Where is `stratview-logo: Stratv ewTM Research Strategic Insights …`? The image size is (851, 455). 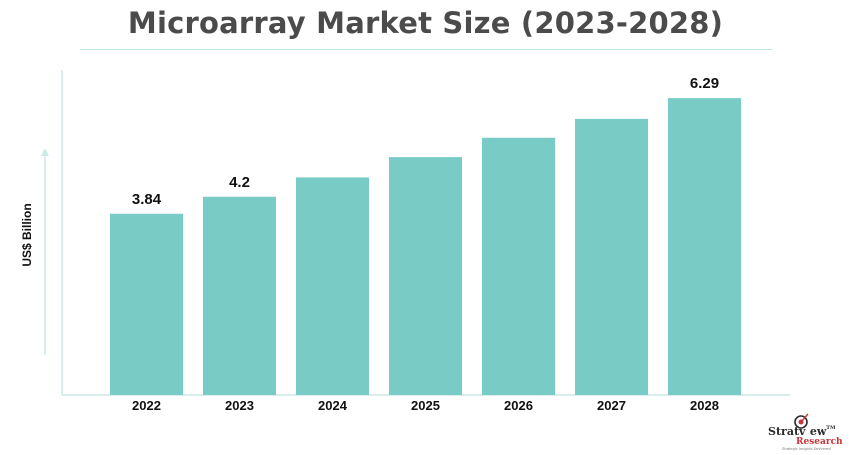 stratview-logo: Stratv ewTM Research Strategic Insights … is located at coordinates (804, 432).